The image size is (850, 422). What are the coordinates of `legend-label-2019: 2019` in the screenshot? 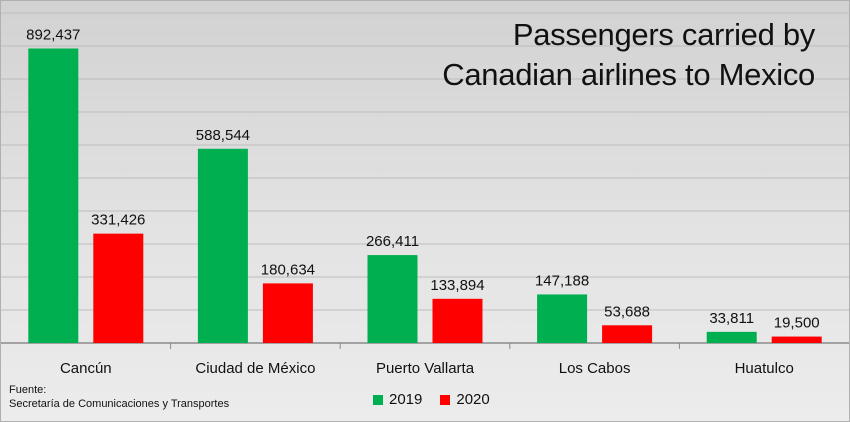 It's located at (406, 399).